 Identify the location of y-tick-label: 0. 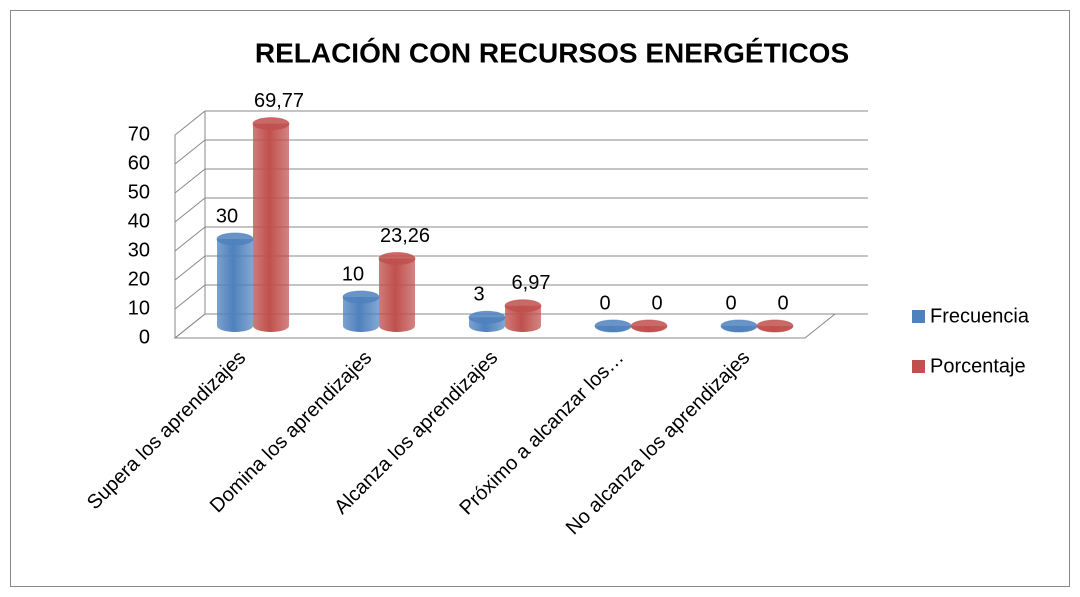
(144, 337).